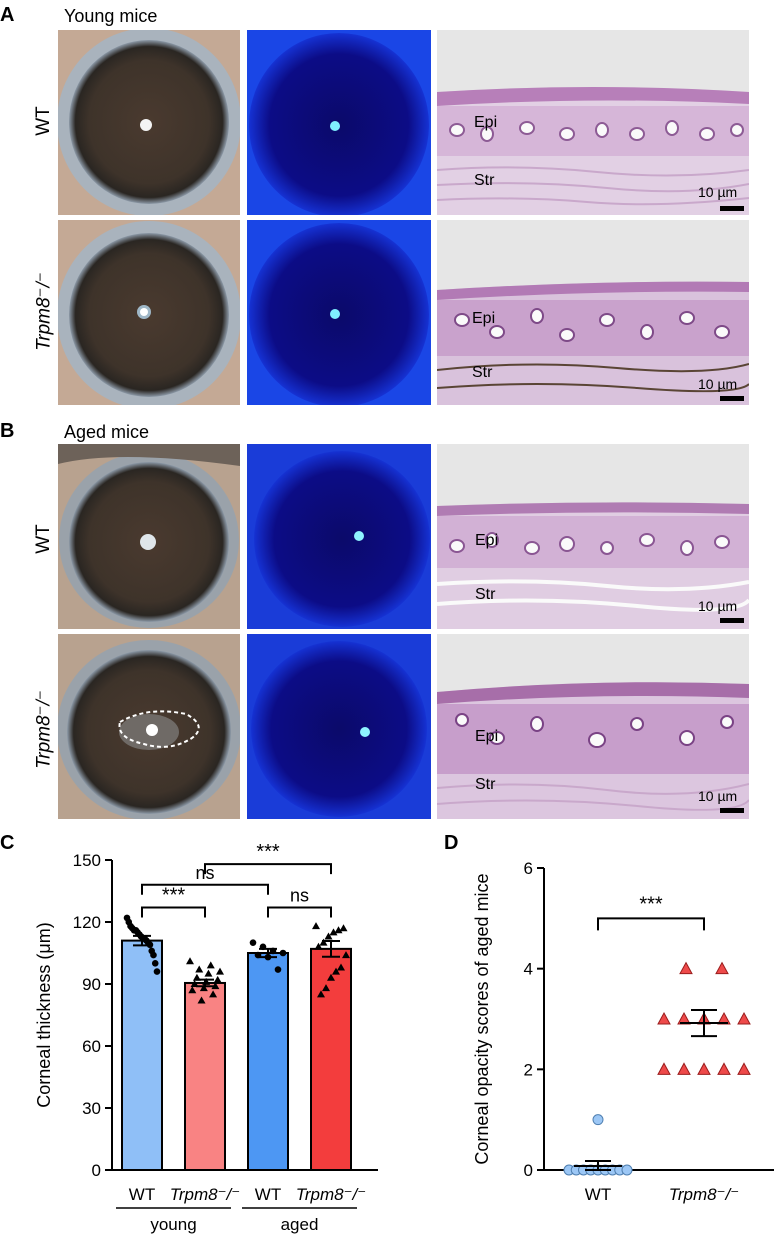 This screenshot has height=1240, width=776. Describe the element at coordinates (339, 726) in the screenshot. I see `fluorescein-photo-b2` at that location.